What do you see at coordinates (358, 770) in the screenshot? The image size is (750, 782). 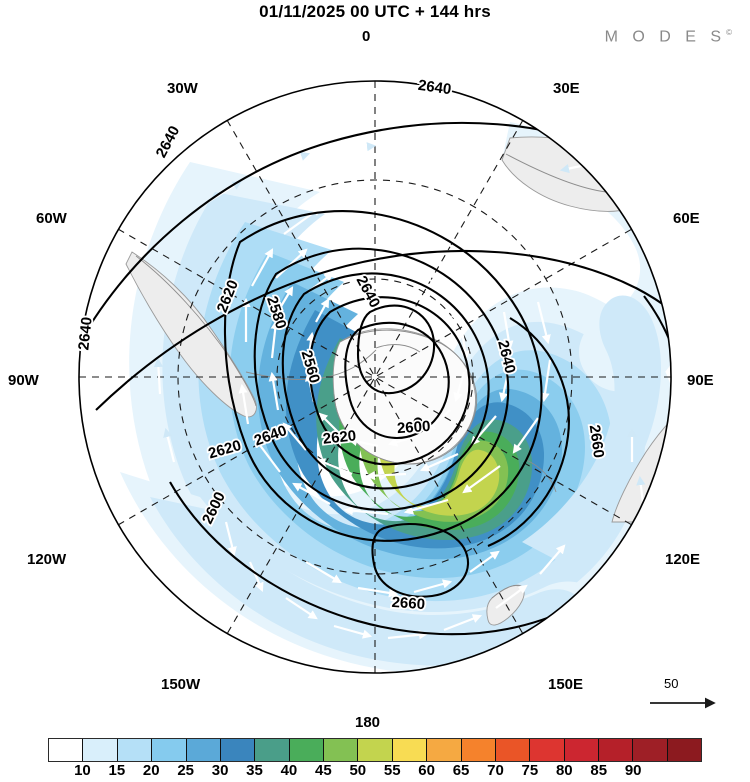 I see `colorbar-tick: 50` at bounding box center [358, 770].